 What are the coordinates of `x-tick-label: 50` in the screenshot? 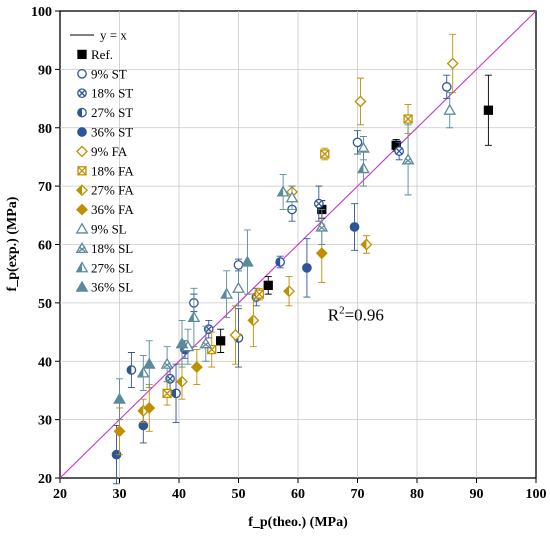 It's located at (239, 494).